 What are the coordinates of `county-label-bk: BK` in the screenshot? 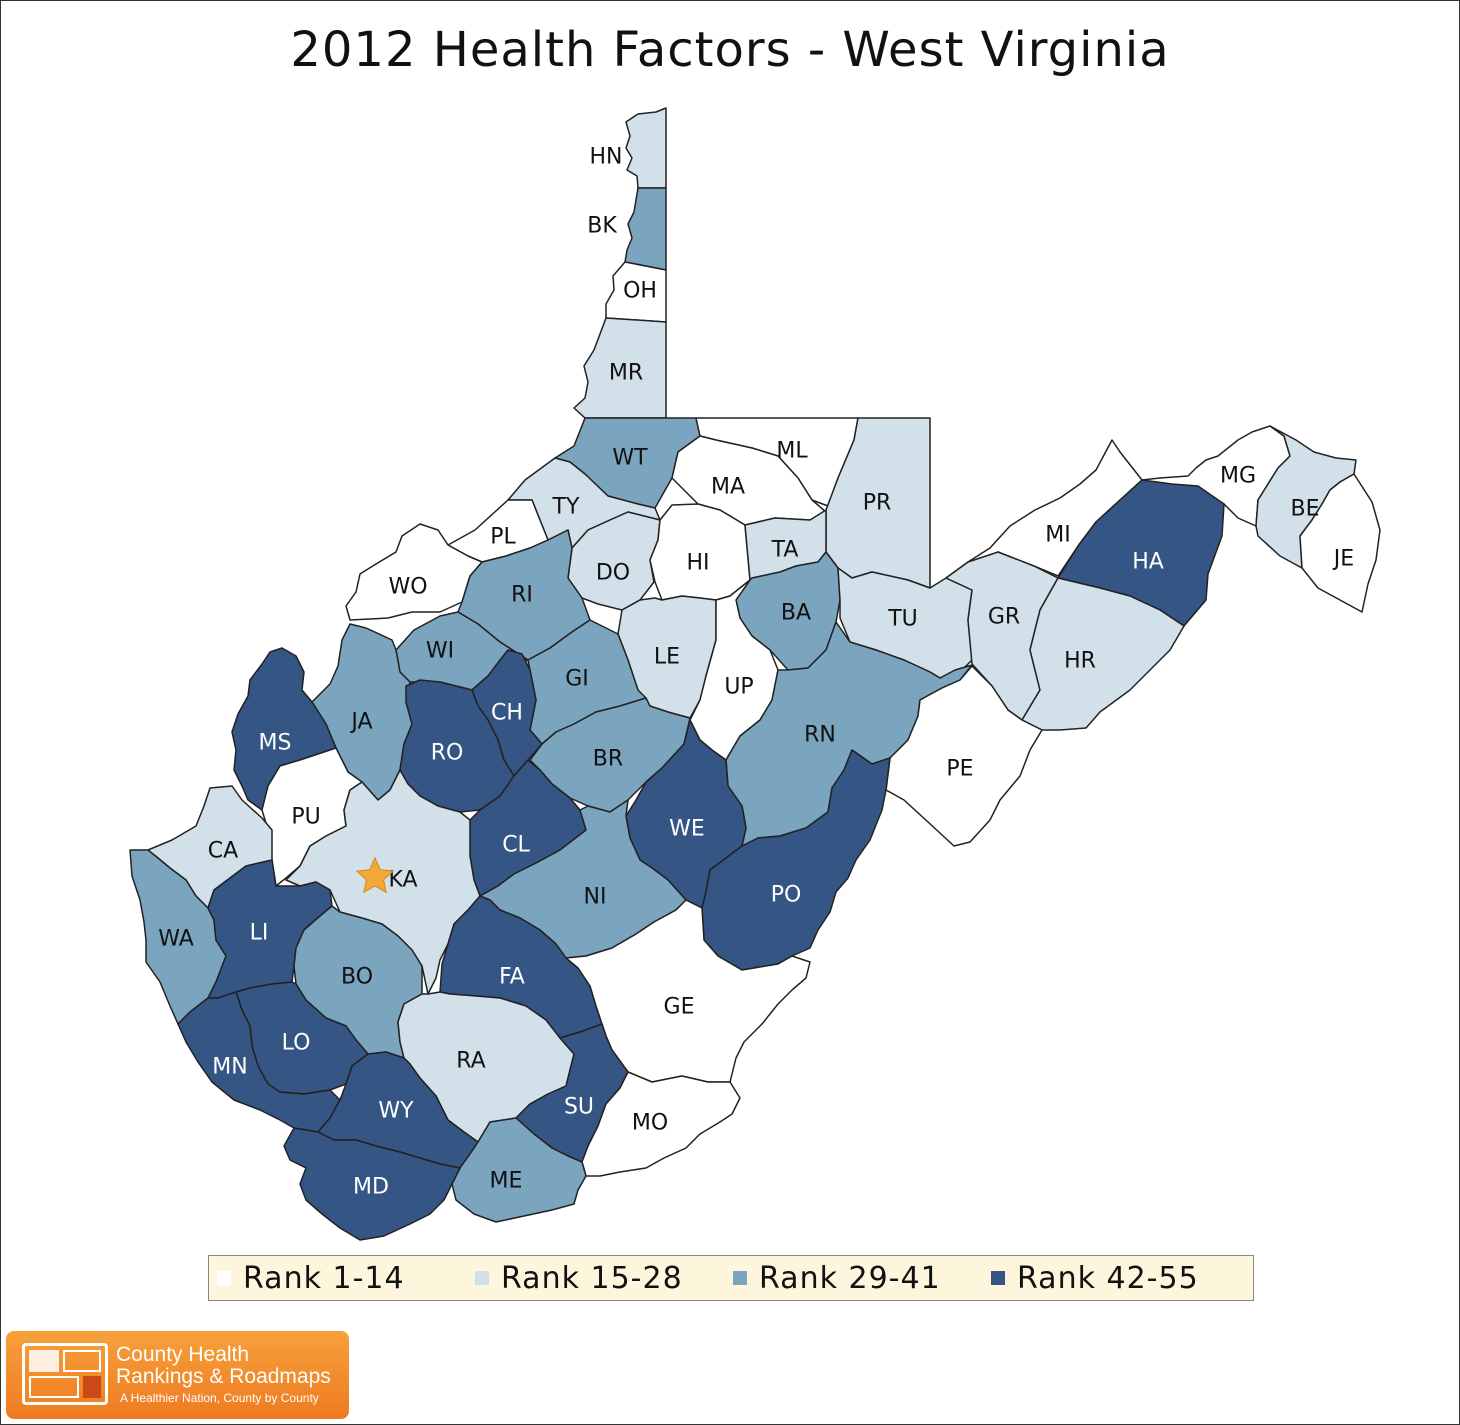 It's located at (602, 226).